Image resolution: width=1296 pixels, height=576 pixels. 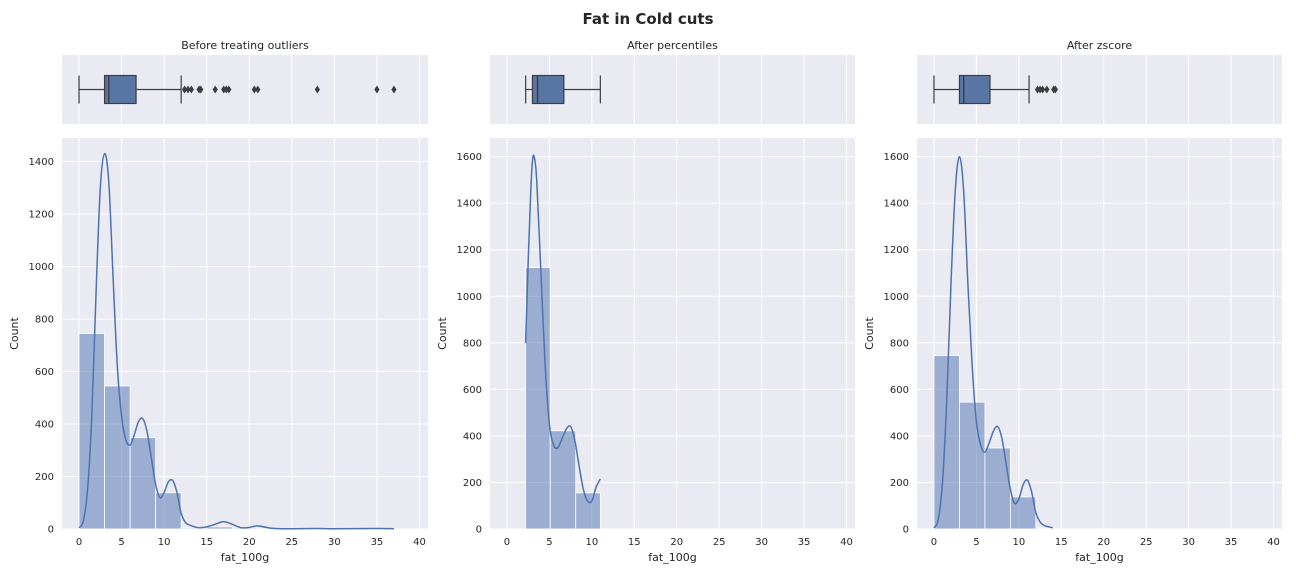 I want to click on boxplot-panel-3: After zscore, so click(x=1099, y=81).